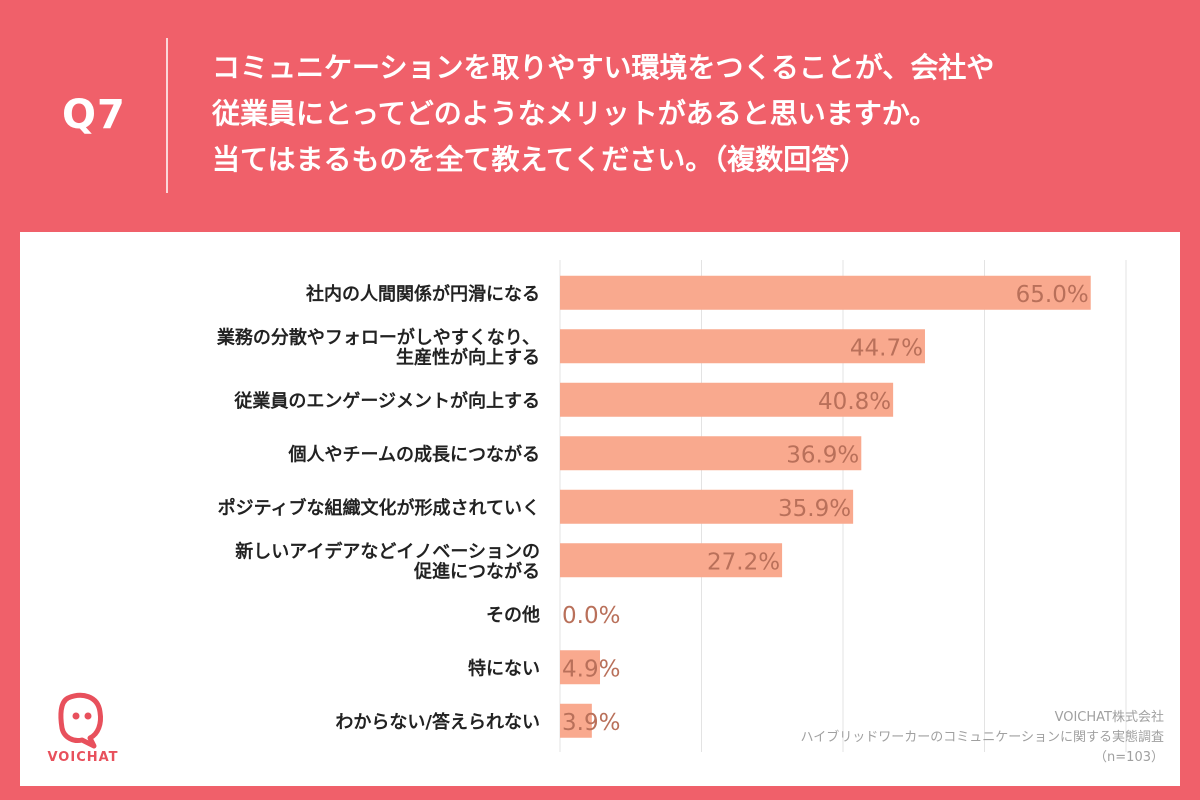 This screenshot has width=1200, height=800. I want to click on category-label: 従業員のエンゲージメントが向上する, so click(386, 401).